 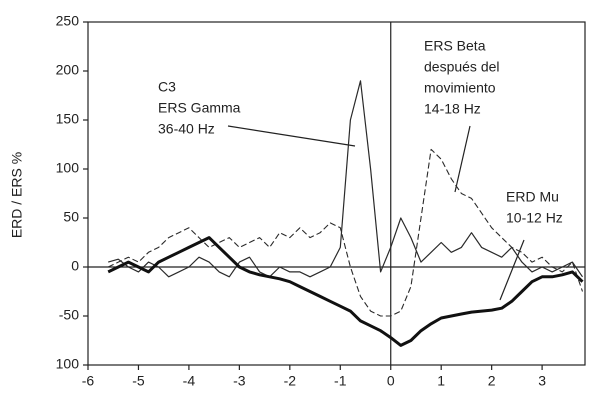 What do you see at coordinates (462, 67) in the screenshot?
I see `annotation: después del` at bounding box center [462, 67].